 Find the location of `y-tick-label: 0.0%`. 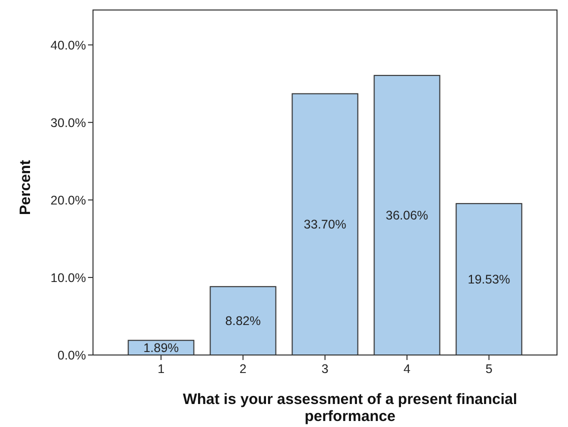

y-tick-label: 0.0% is located at coordinates (72, 355).